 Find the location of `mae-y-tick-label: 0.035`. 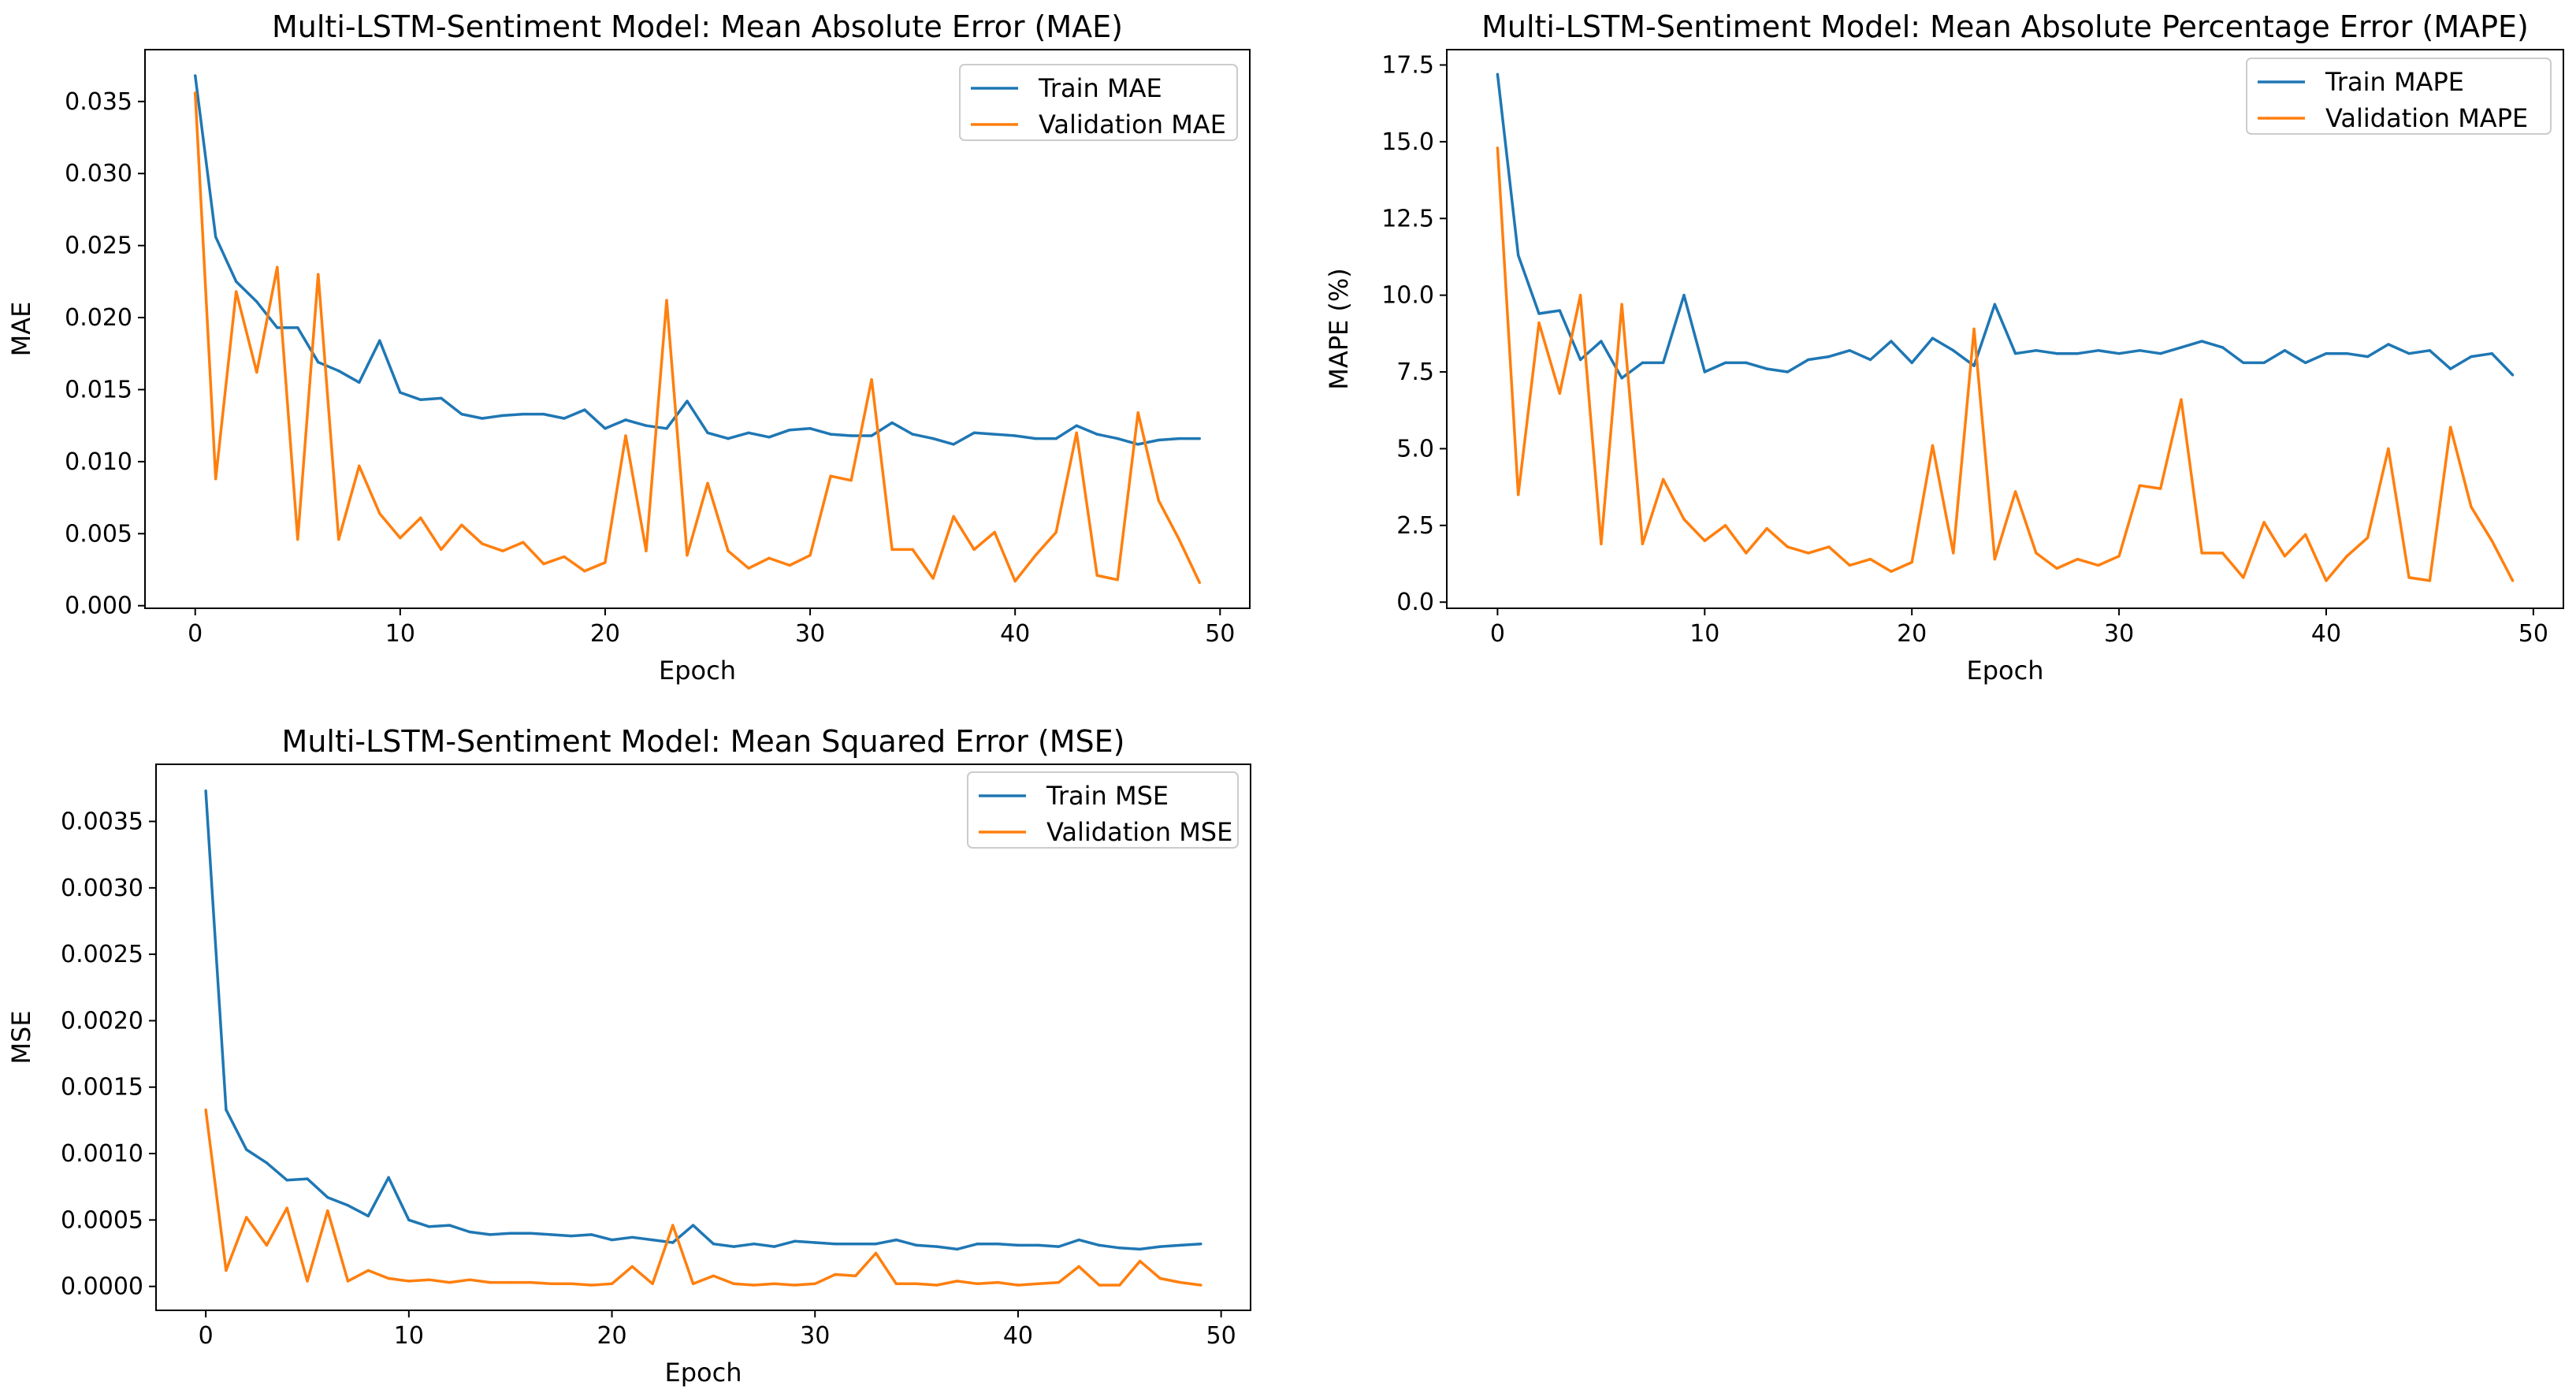

mae-y-tick-label: 0.035 is located at coordinates (98, 102).